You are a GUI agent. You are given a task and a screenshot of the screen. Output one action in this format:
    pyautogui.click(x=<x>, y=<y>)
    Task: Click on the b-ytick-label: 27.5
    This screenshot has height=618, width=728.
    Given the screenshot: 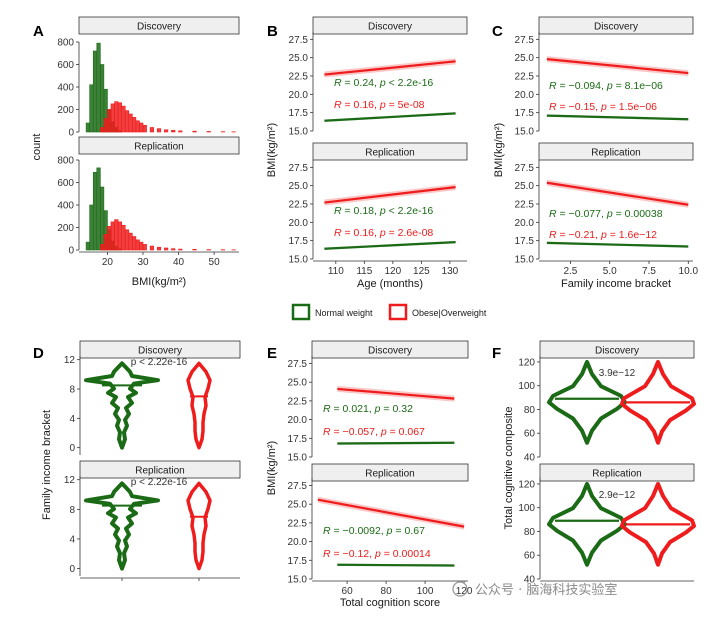 What is the action you would take?
    pyautogui.click(x=299, y=168)
    